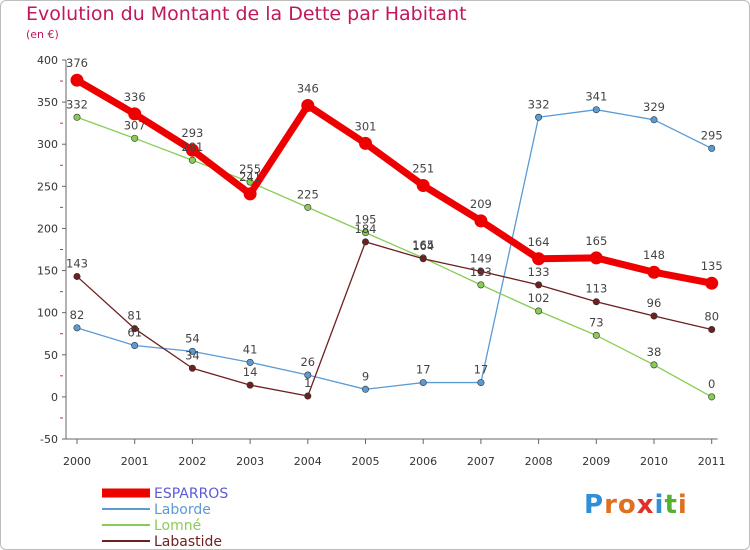  I want to click on data-label: 336, so click(135, 97).